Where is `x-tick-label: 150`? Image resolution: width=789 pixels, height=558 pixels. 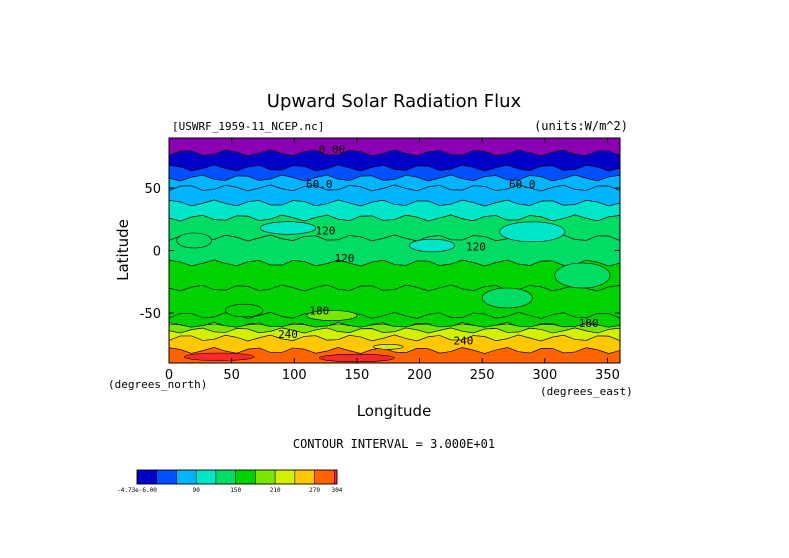
x-tick-label: 150 is located at coordinates (357, 375).